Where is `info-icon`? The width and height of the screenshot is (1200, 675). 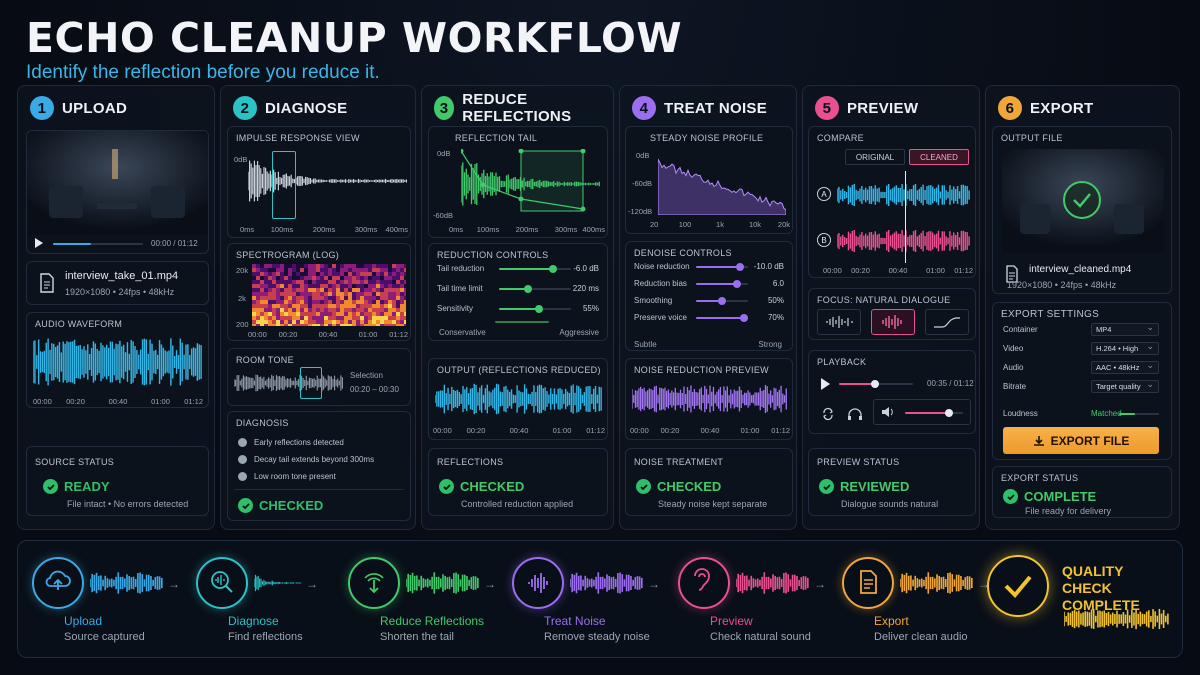
info-icon is located at coordinates (242, 476).